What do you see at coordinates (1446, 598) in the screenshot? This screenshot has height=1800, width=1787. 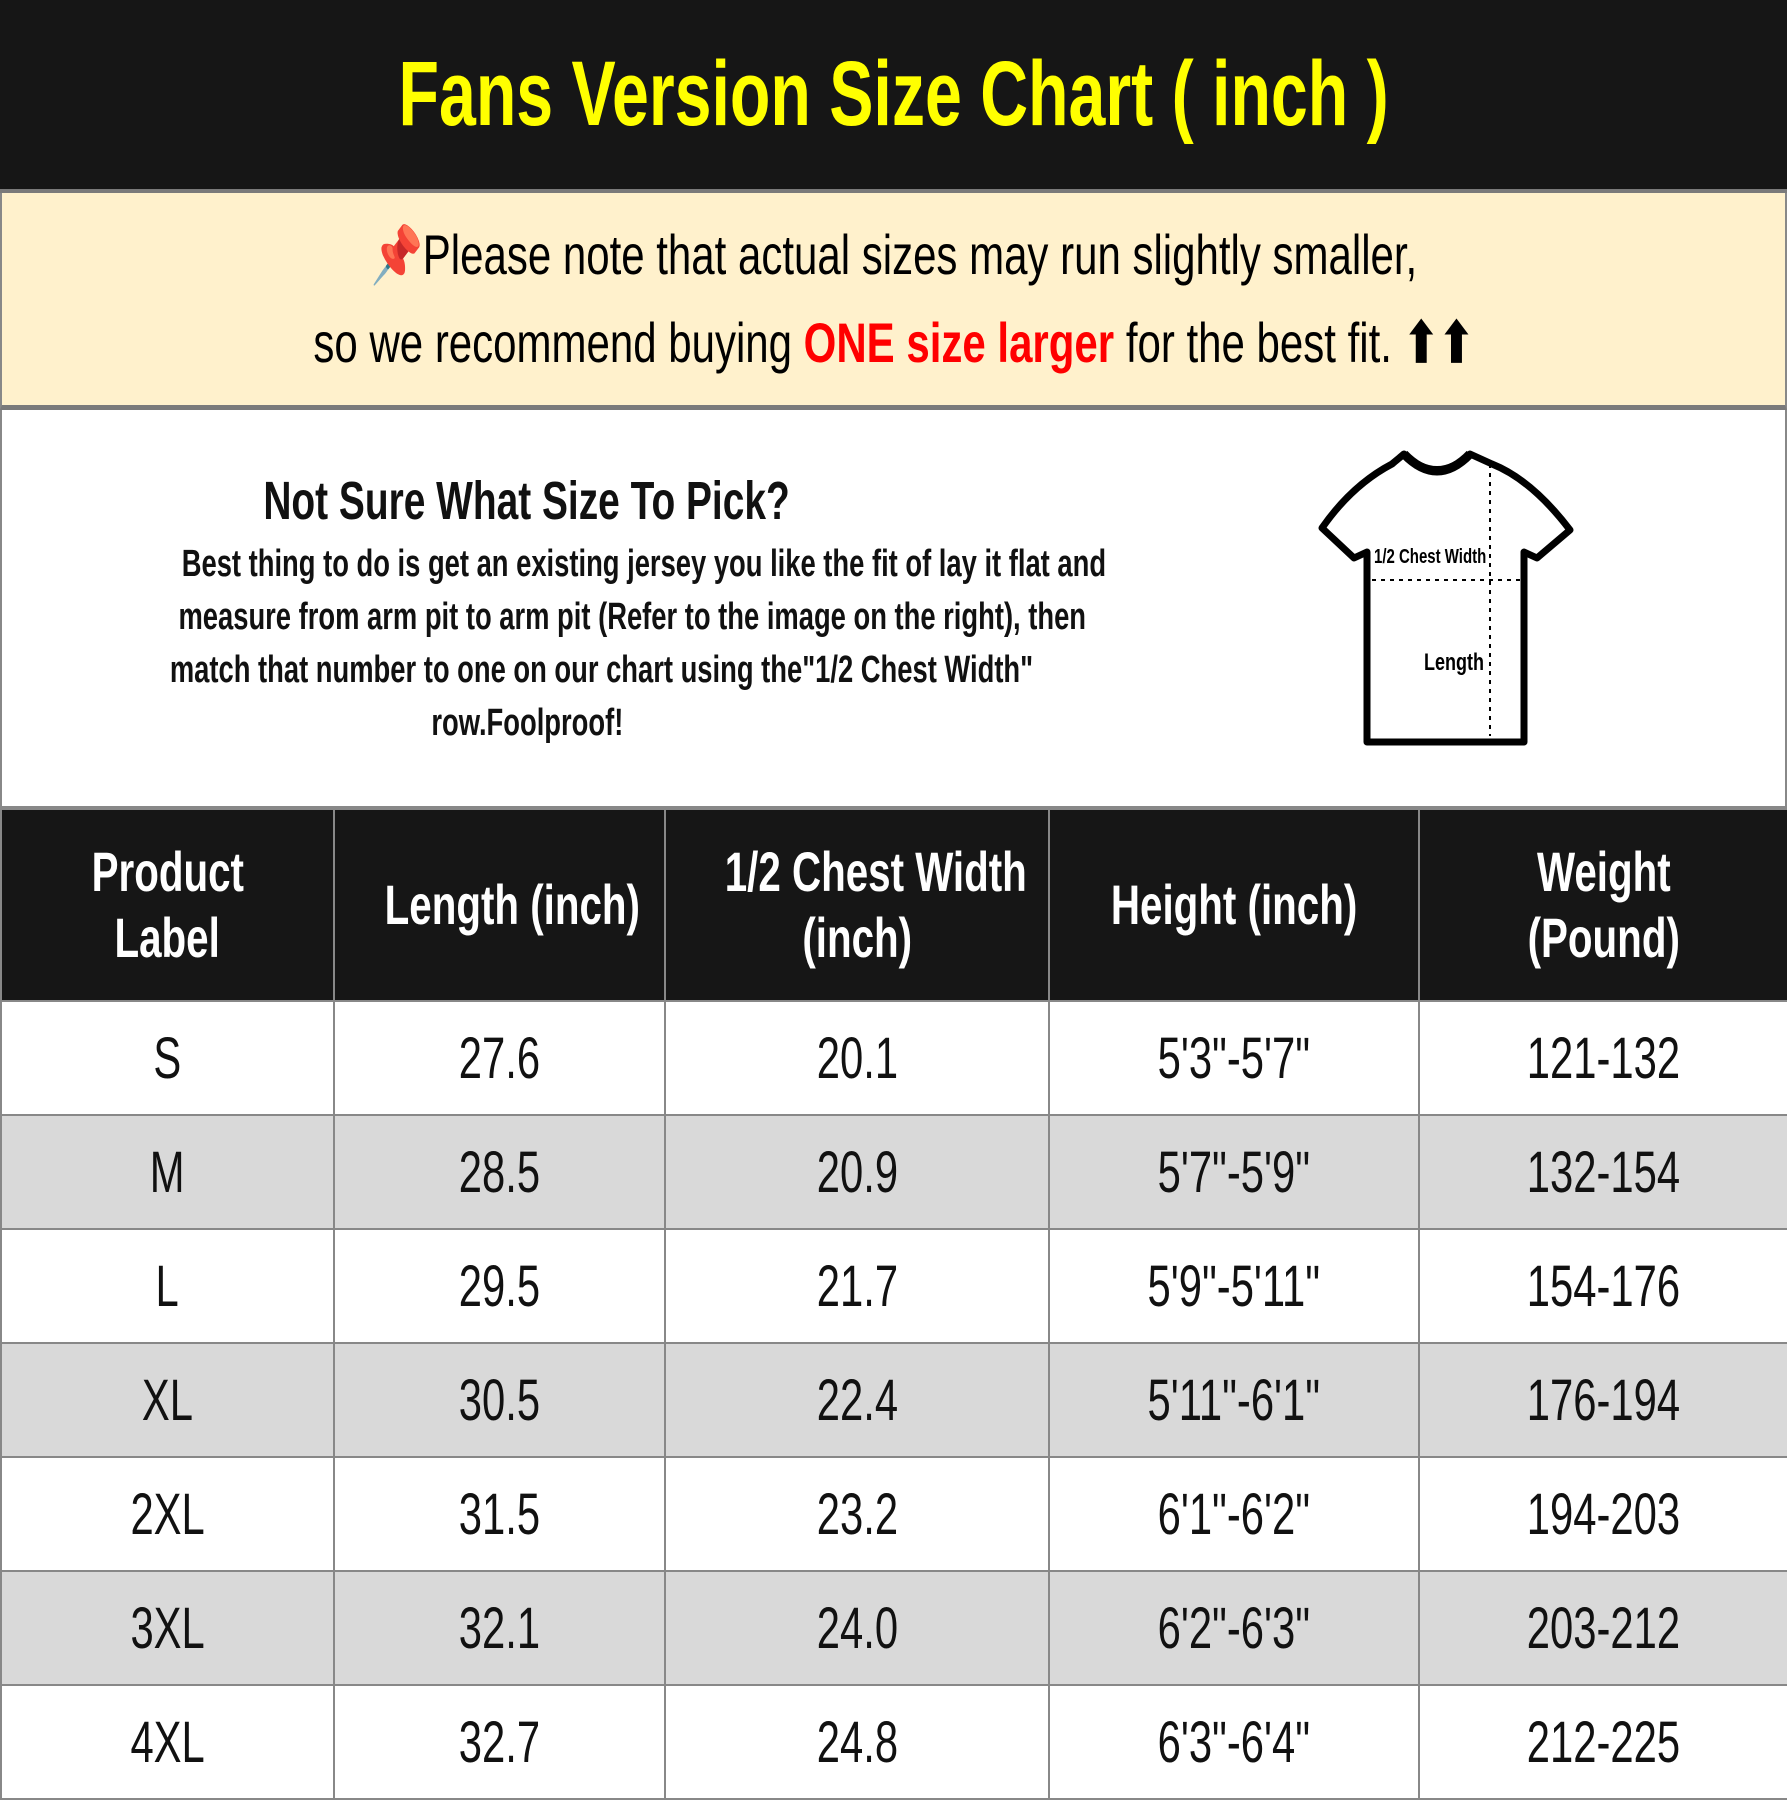 I see `tshirt-diagram-icon: 1/2 Chest Width Length` at bounding box center [1446, 598].